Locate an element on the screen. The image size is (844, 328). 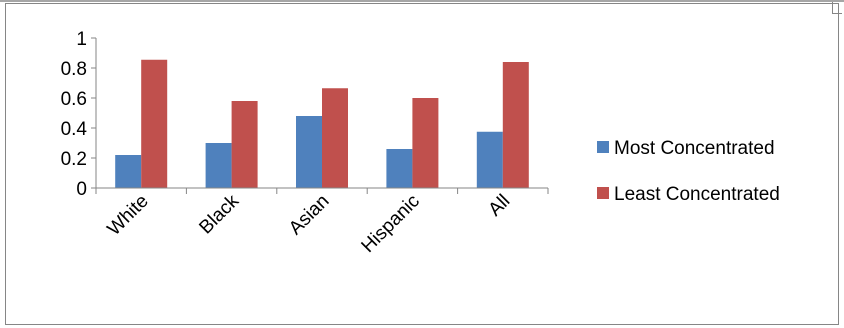
x-tick-label: Hispanic is located at coordinates (391, 224).